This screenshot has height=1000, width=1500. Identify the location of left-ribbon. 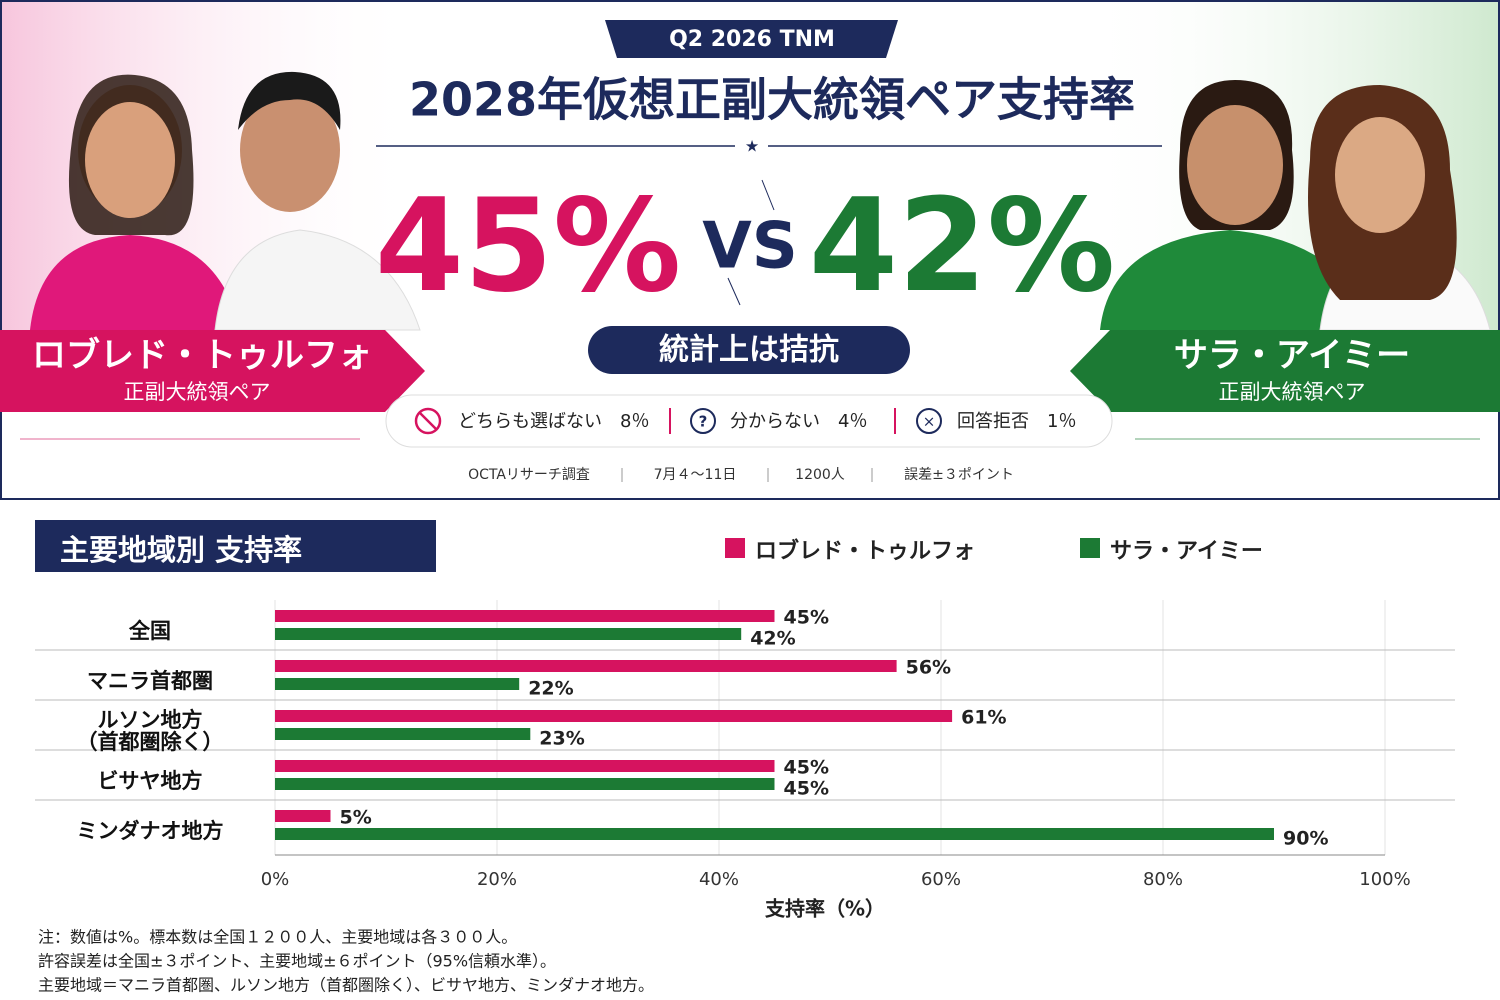
(212, 371).